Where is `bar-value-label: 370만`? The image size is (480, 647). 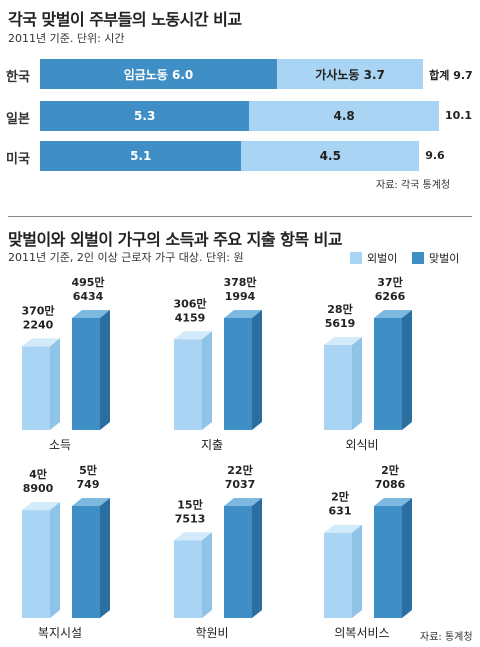 bar-value-label: 370만 is located at coordinates (37, 310).